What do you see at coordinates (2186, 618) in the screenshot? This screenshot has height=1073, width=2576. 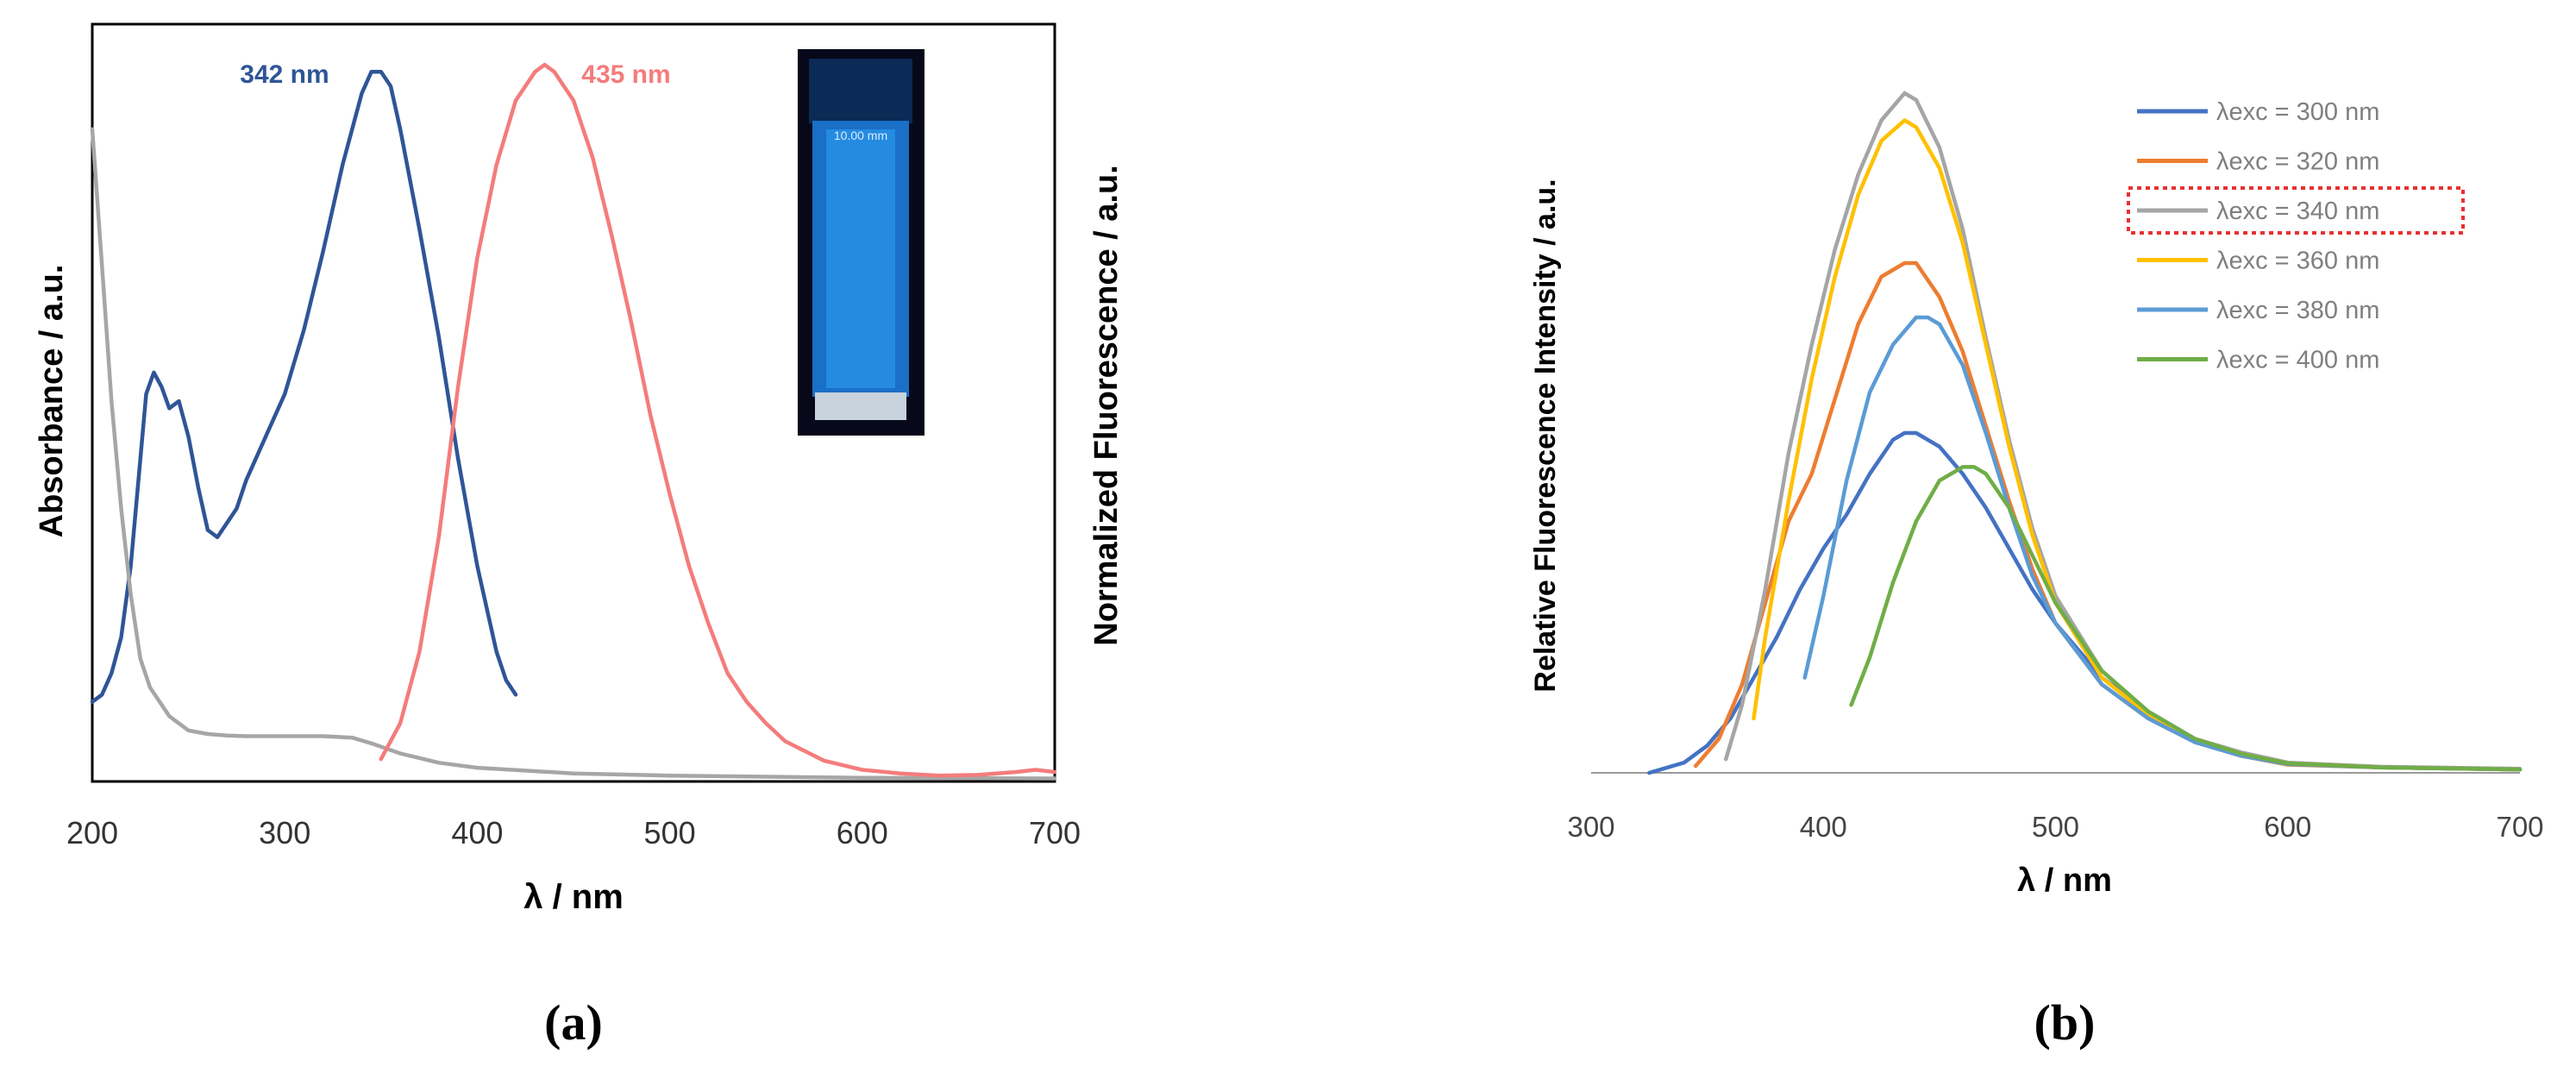 I see `series-line-ex400` at bounding box center [2186, 618].